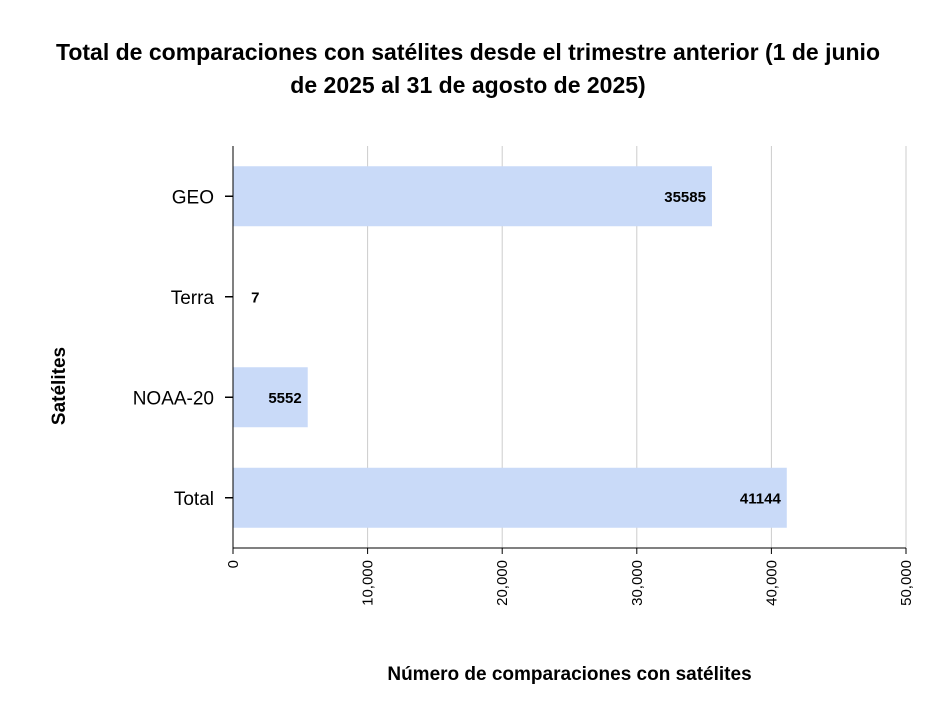 This screenshot has width=936, height=728. What do you see at coordinates (637, 583) in the screenshot?
I see `x-tick-label: 30,000` at bounding box center [637, 583].